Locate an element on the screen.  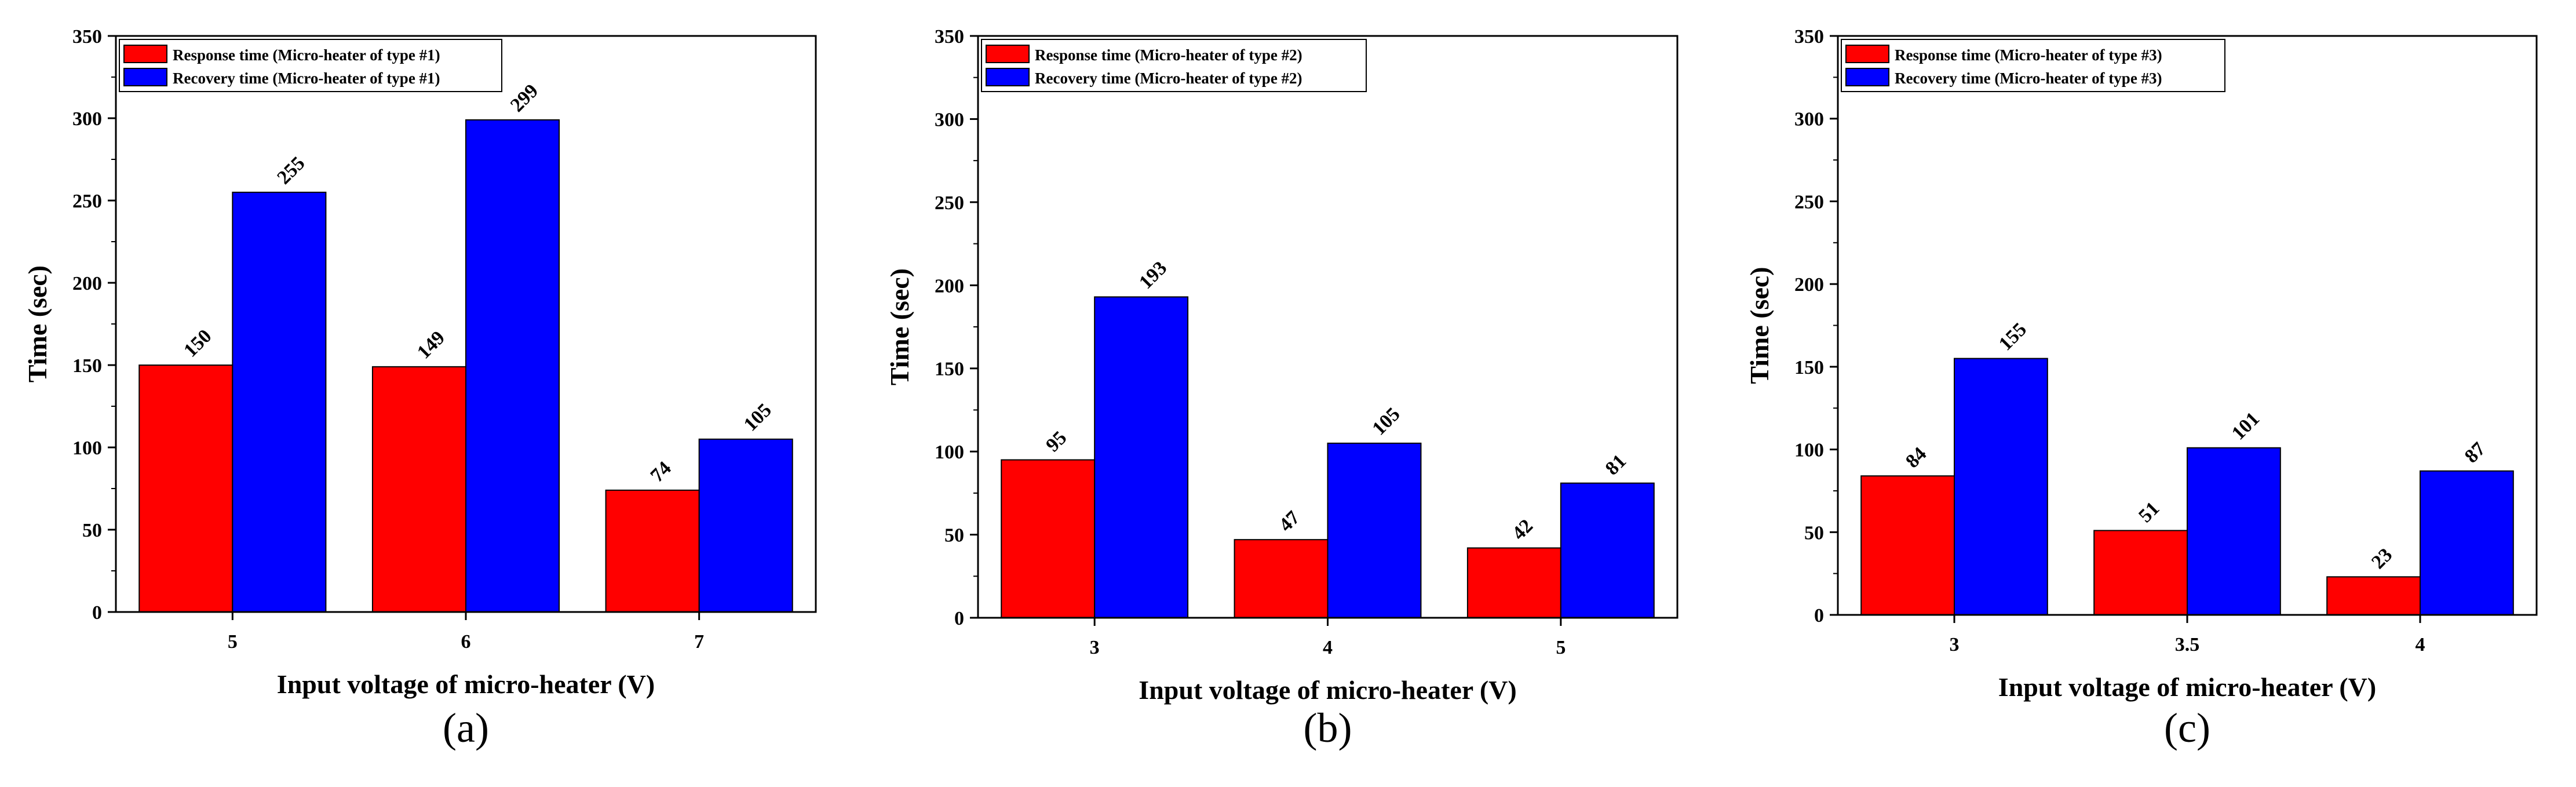
legend-label-a-1: Recovery time (Micro-heater of type #1) is located at coordinates (306, 78).